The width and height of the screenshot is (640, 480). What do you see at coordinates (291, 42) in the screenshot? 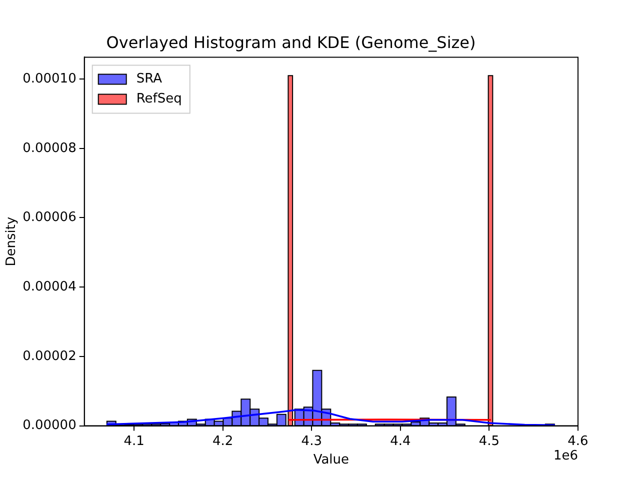
I see `chart-title: Overlayed Histogram and KDE (Genome_Size)` at bounding box center [291, 42].